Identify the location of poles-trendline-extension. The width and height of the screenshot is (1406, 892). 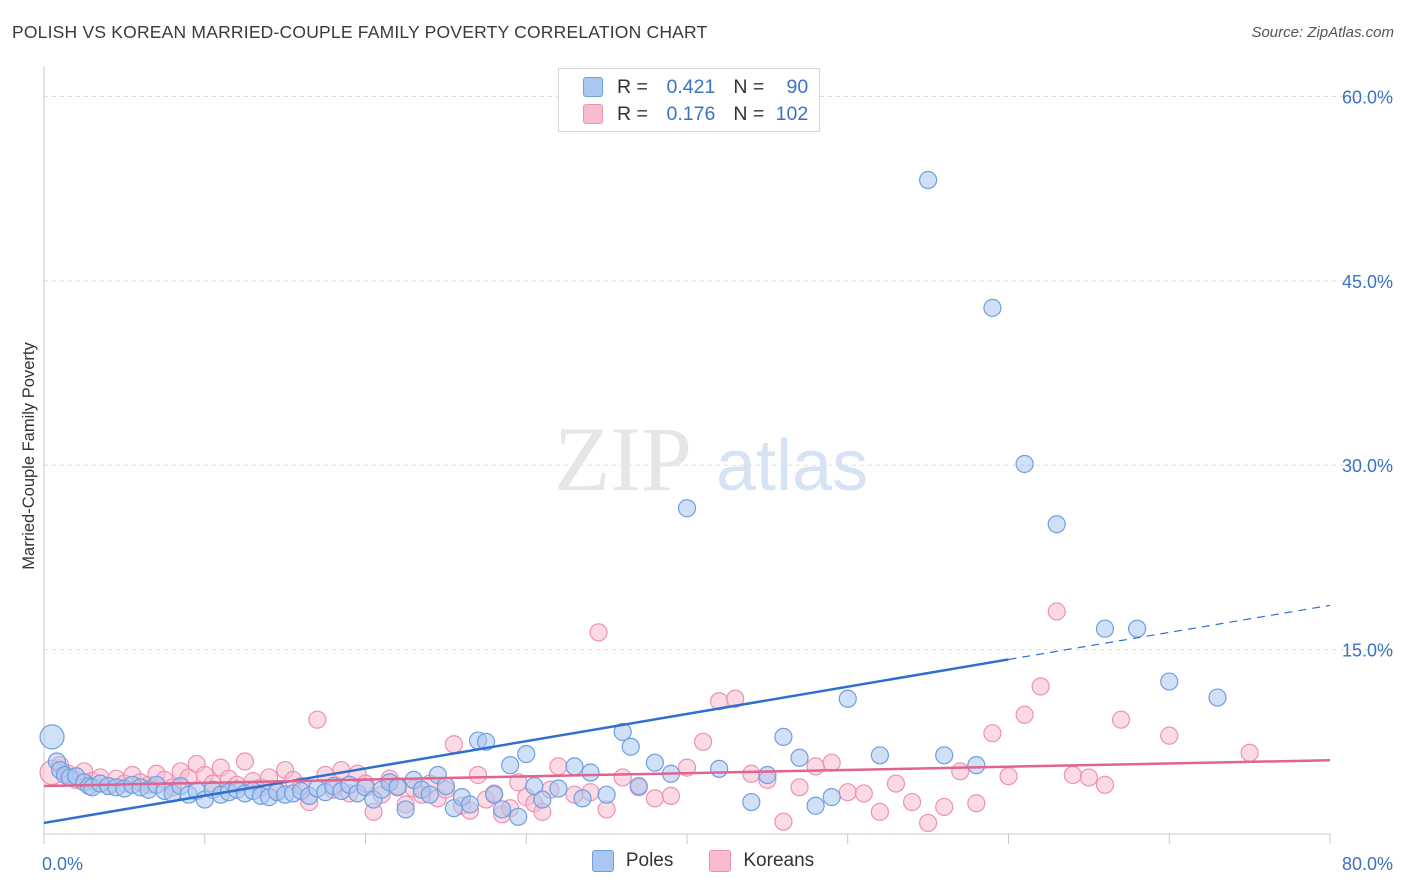
(1169, 632).